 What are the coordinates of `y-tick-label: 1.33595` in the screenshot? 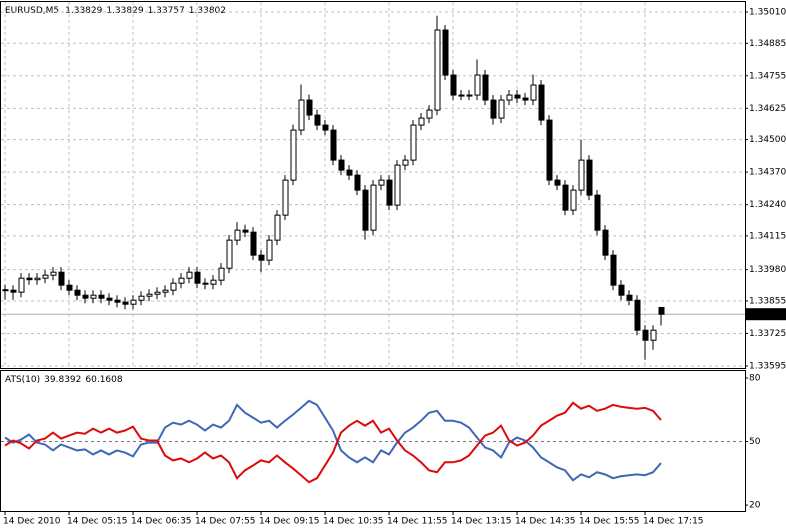 It's located at (767, 366).